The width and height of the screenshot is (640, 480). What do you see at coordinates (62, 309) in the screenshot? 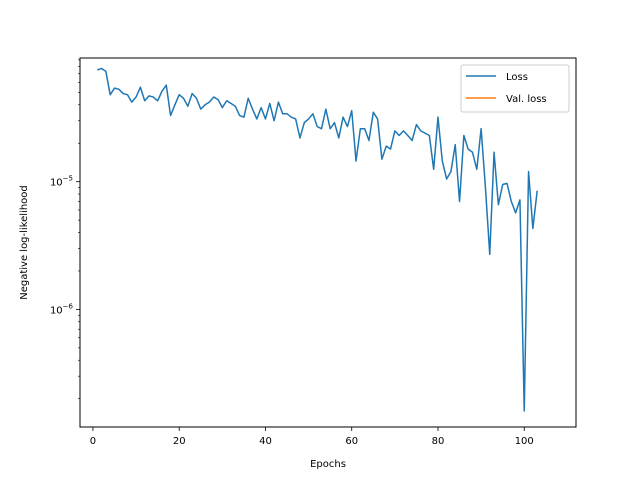
I see `y-tick-label: 10⁻⁶` at bounding box center [62, 309].